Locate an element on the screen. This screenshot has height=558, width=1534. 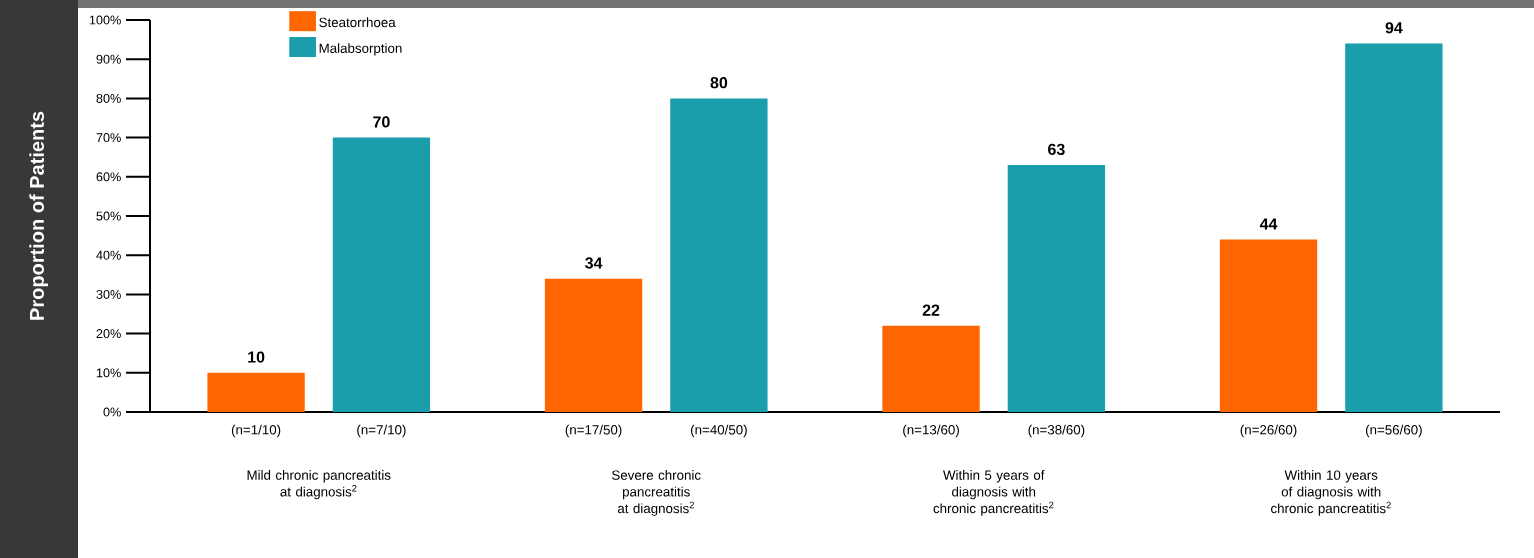
y-tick-label: 0% is located at coordinates (112, 412).